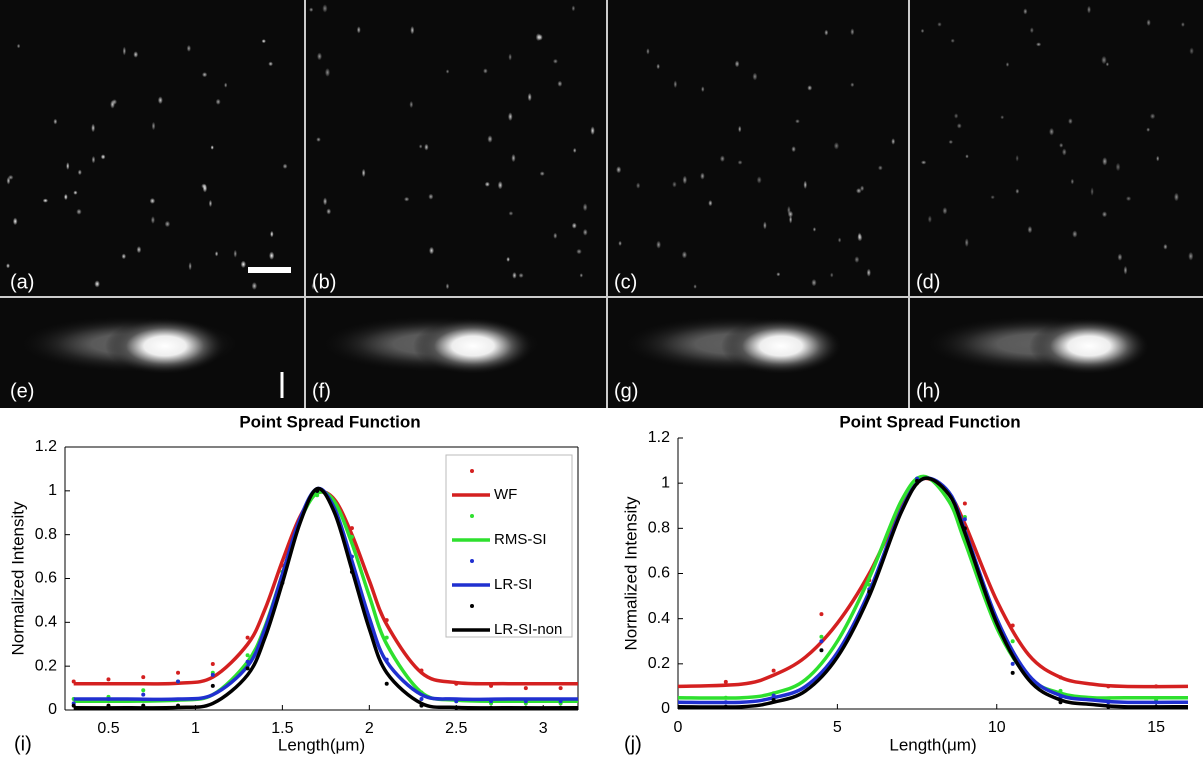  Describe the element at coordinates (659, 618) in the screenshot. I see `y-tick-label: 0.4` at that location.